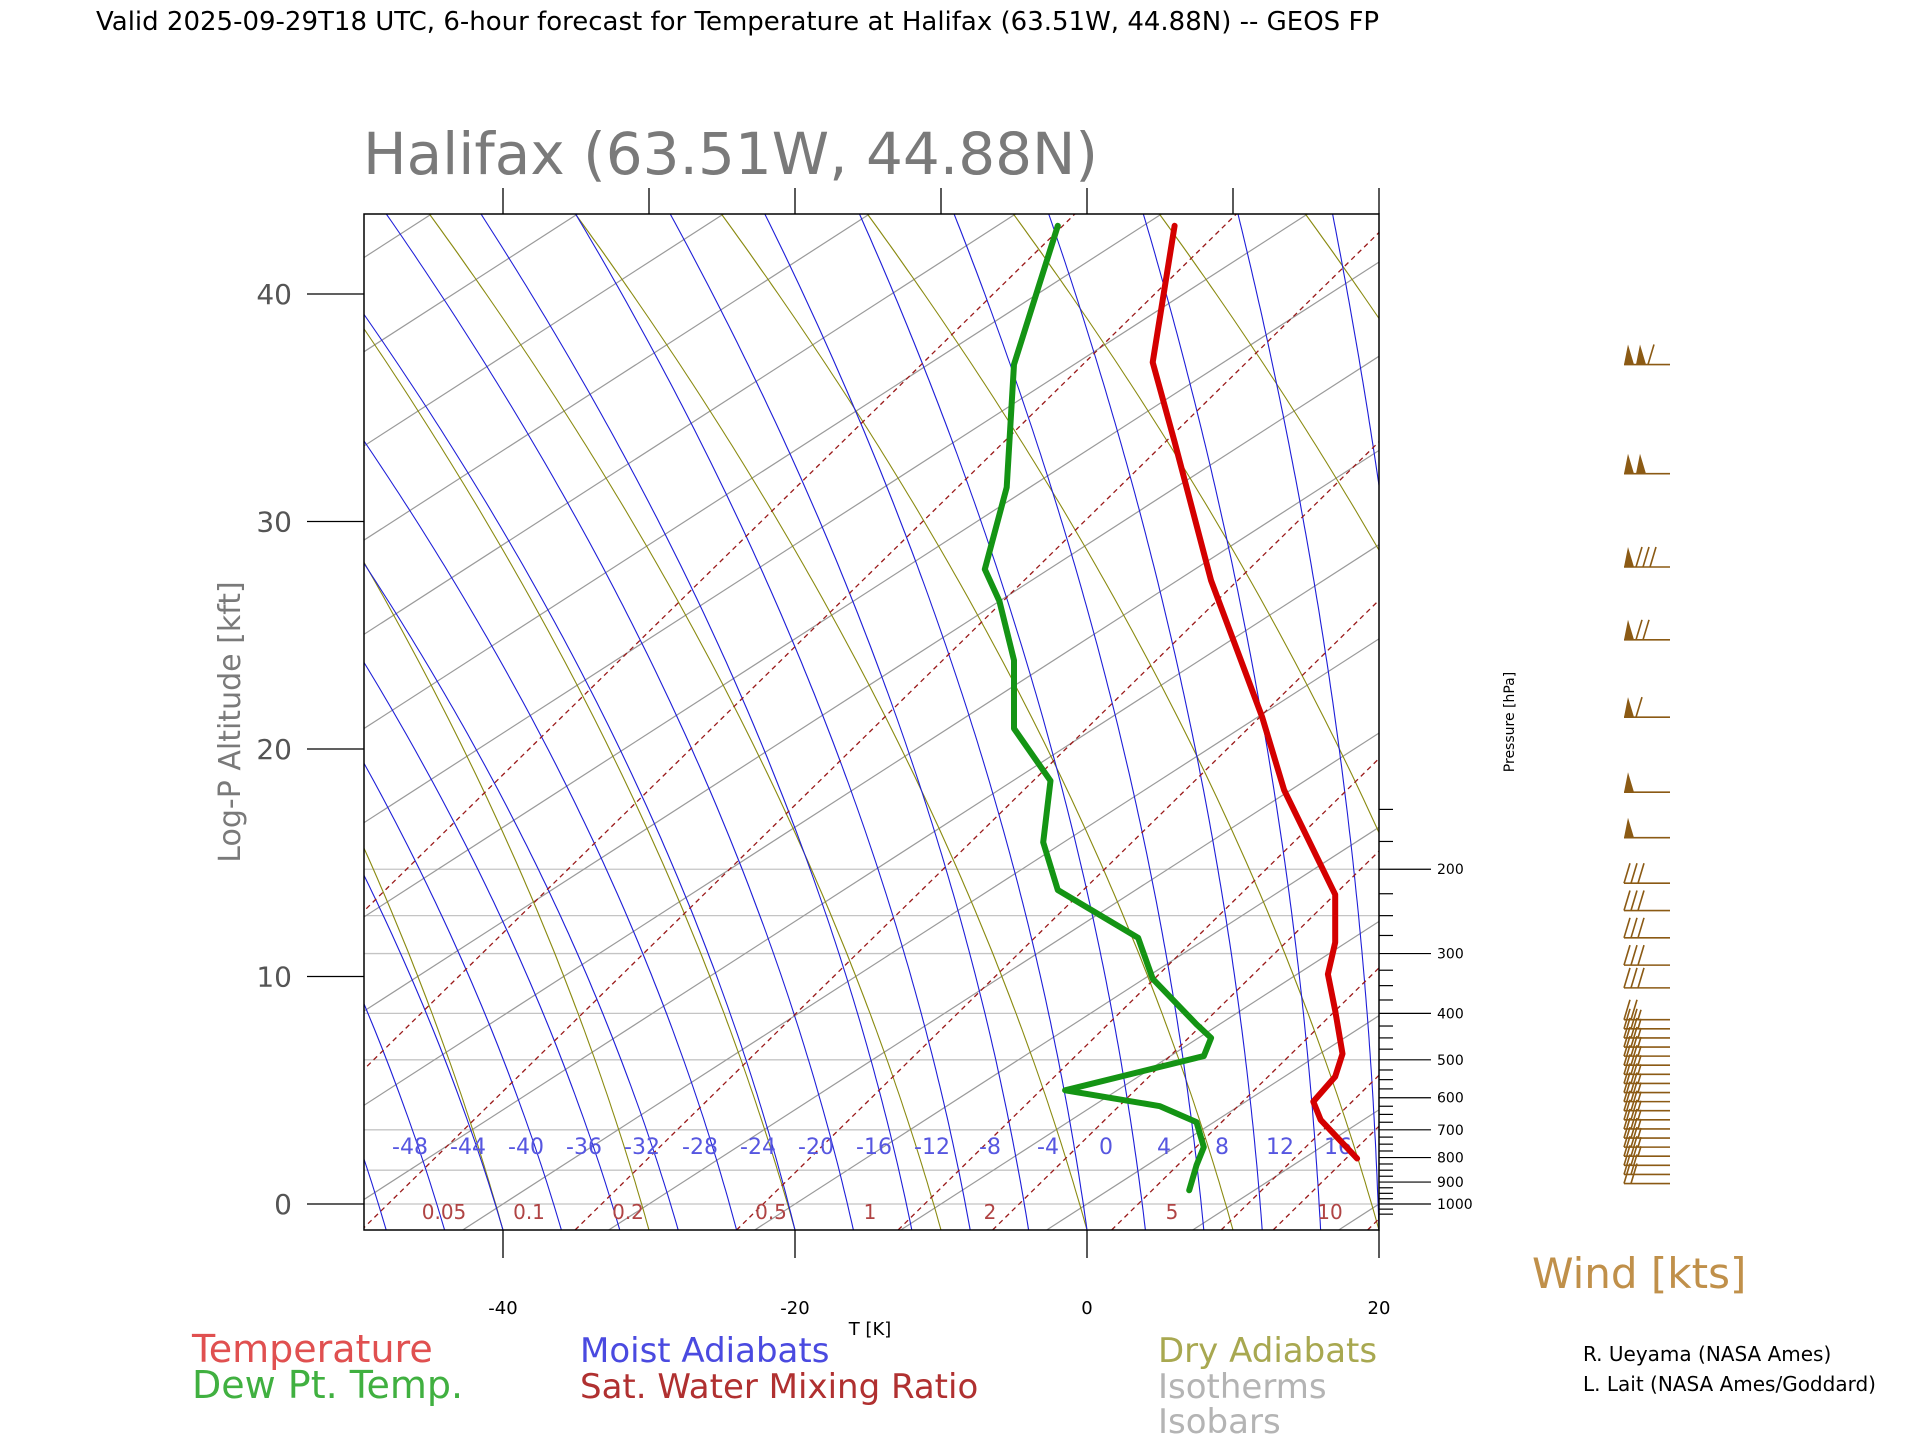  What do you see at coordinates (1639, 1014) in the screenshot?
I see `wind-barb-half` at bounding box center [1639, 1014].